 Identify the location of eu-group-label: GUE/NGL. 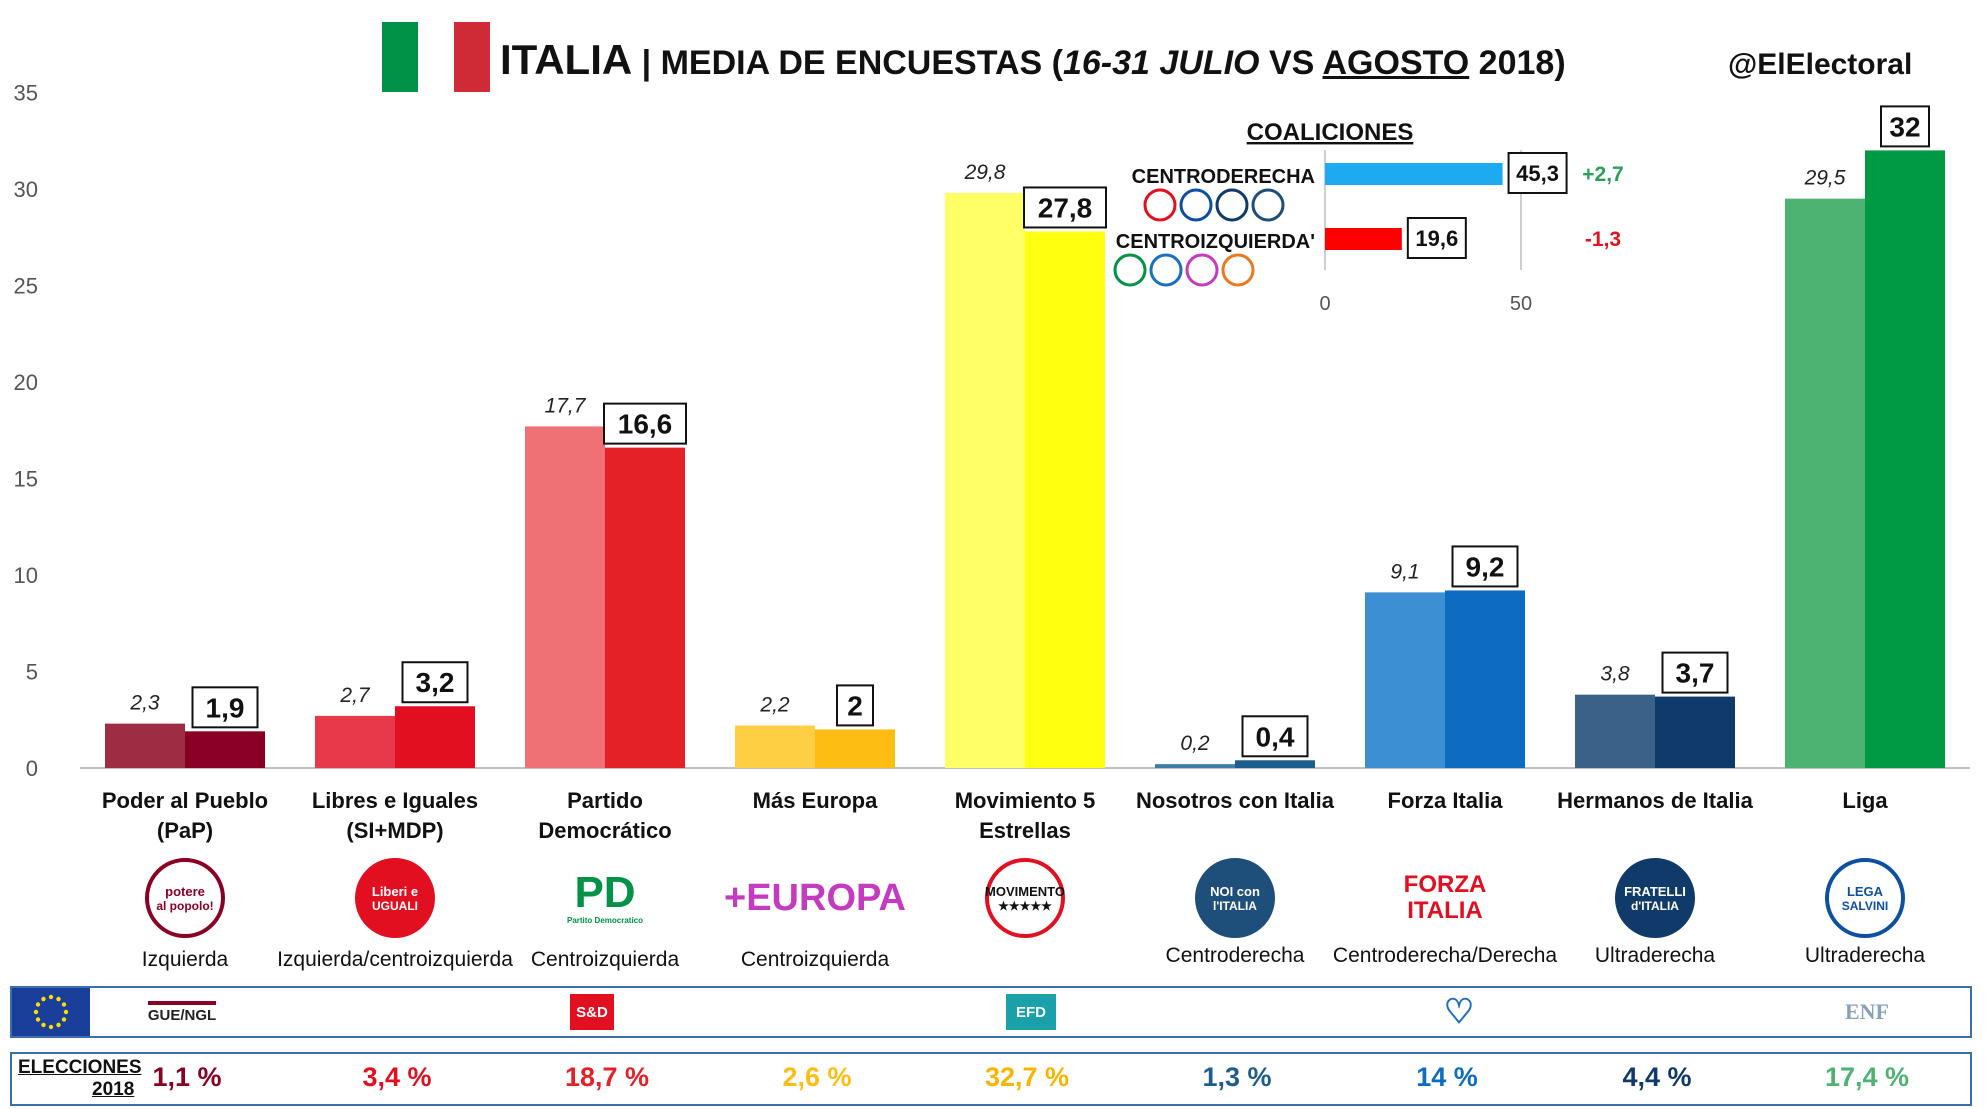
(182, 1012).